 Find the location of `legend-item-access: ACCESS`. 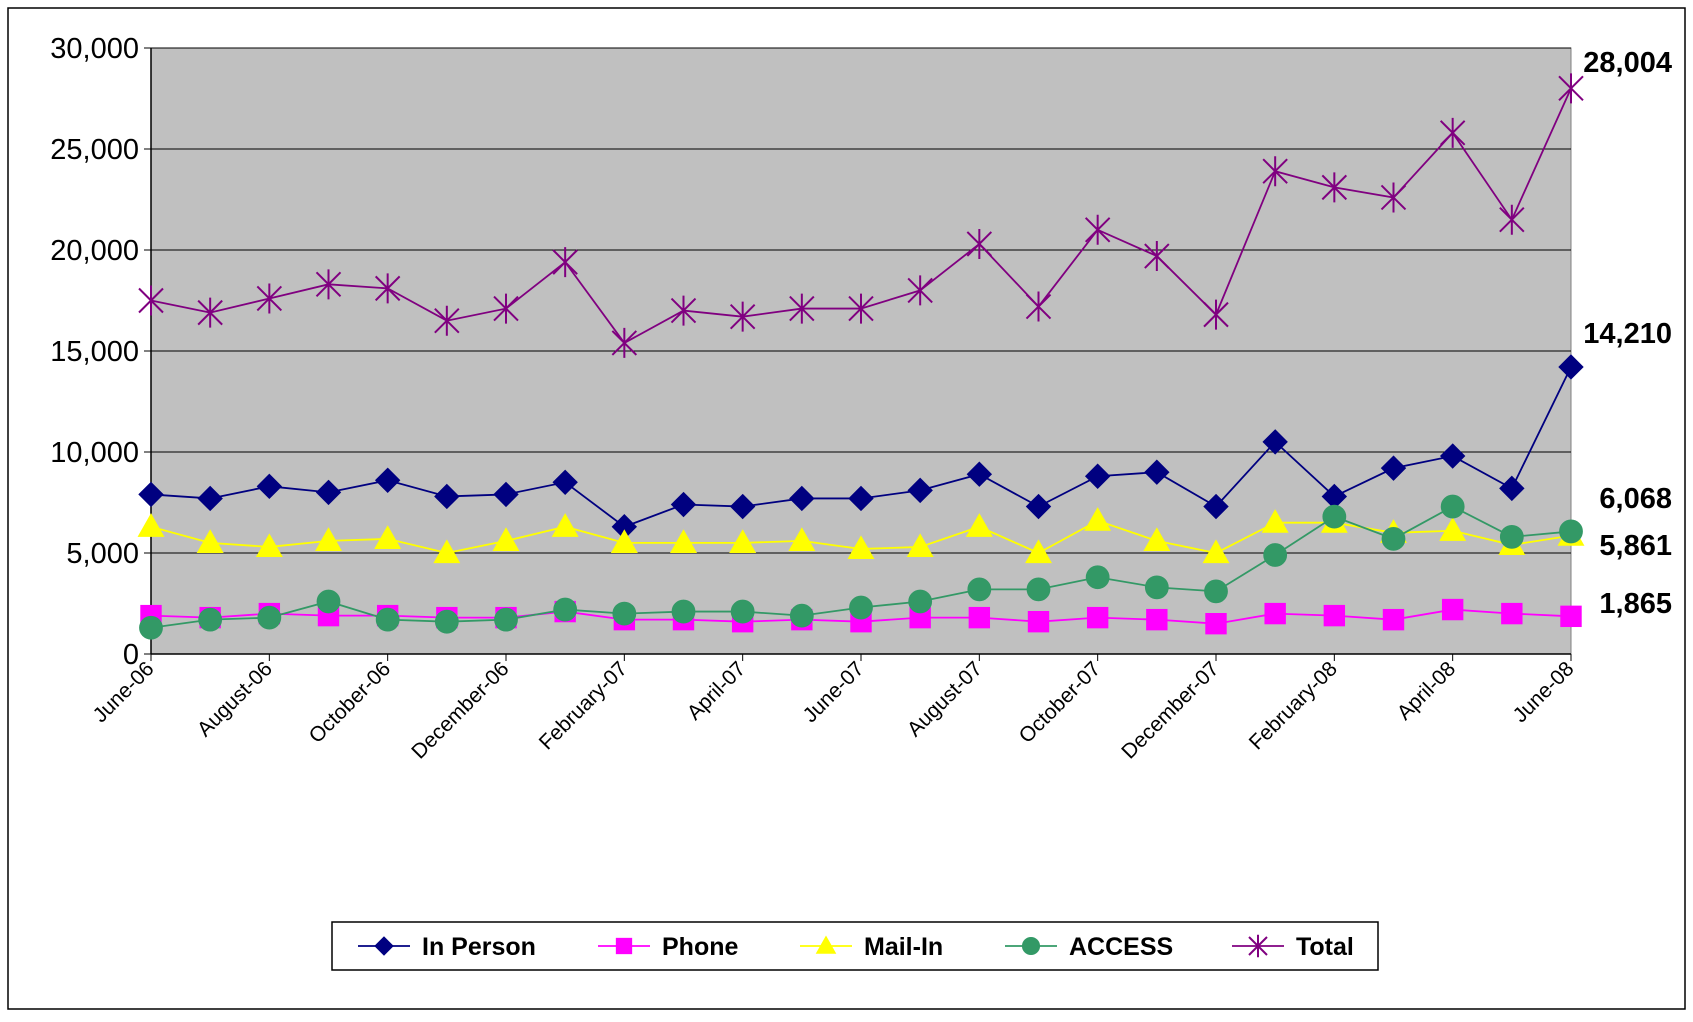

legend-item-access: ACCESS is located at coordinates (1089, 947).